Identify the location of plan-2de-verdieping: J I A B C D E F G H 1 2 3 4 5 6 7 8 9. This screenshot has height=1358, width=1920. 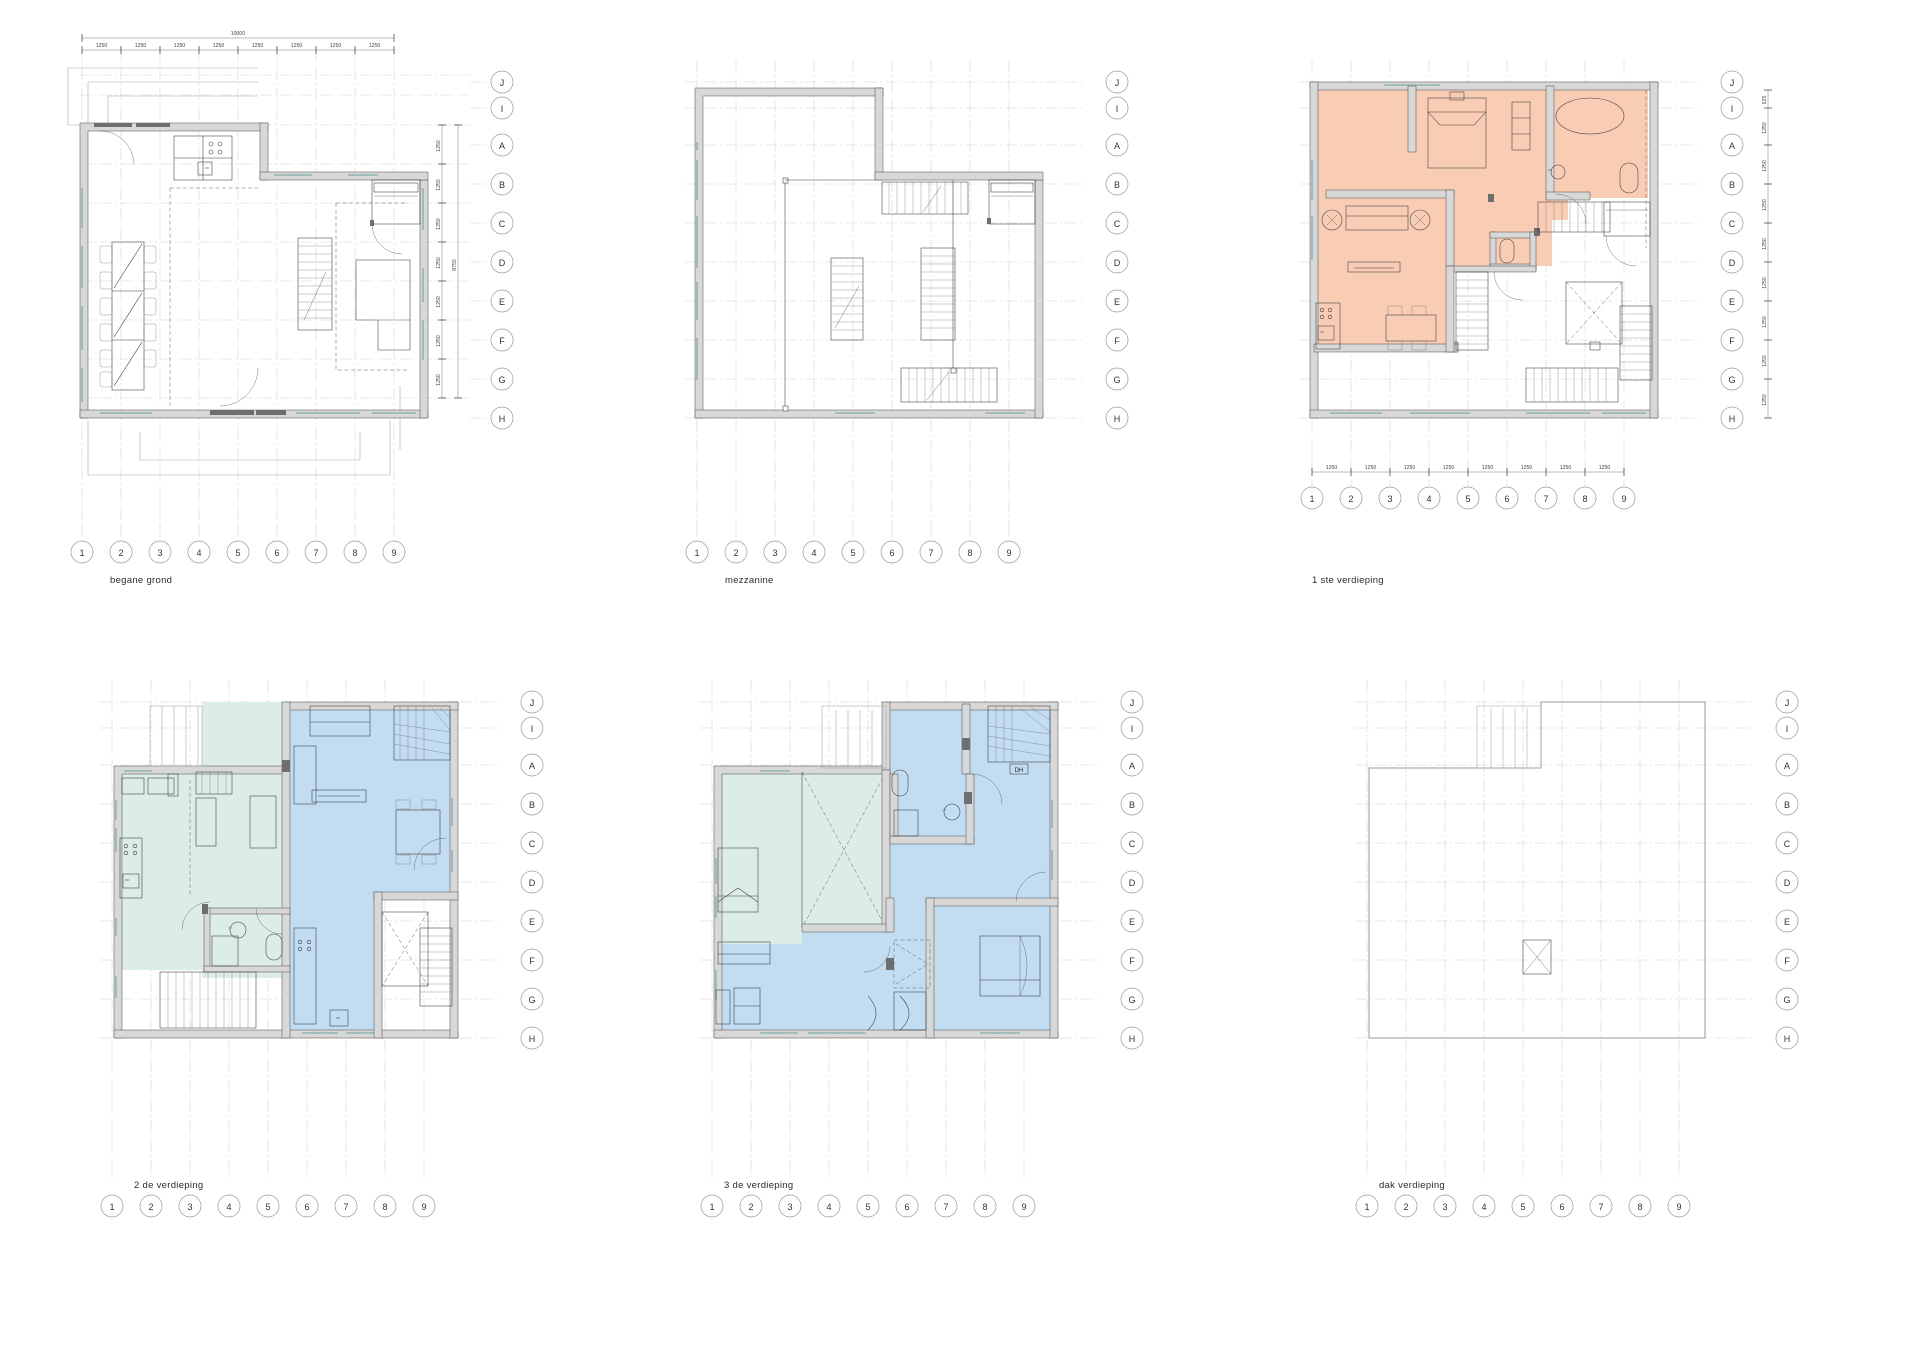
(370, 940).